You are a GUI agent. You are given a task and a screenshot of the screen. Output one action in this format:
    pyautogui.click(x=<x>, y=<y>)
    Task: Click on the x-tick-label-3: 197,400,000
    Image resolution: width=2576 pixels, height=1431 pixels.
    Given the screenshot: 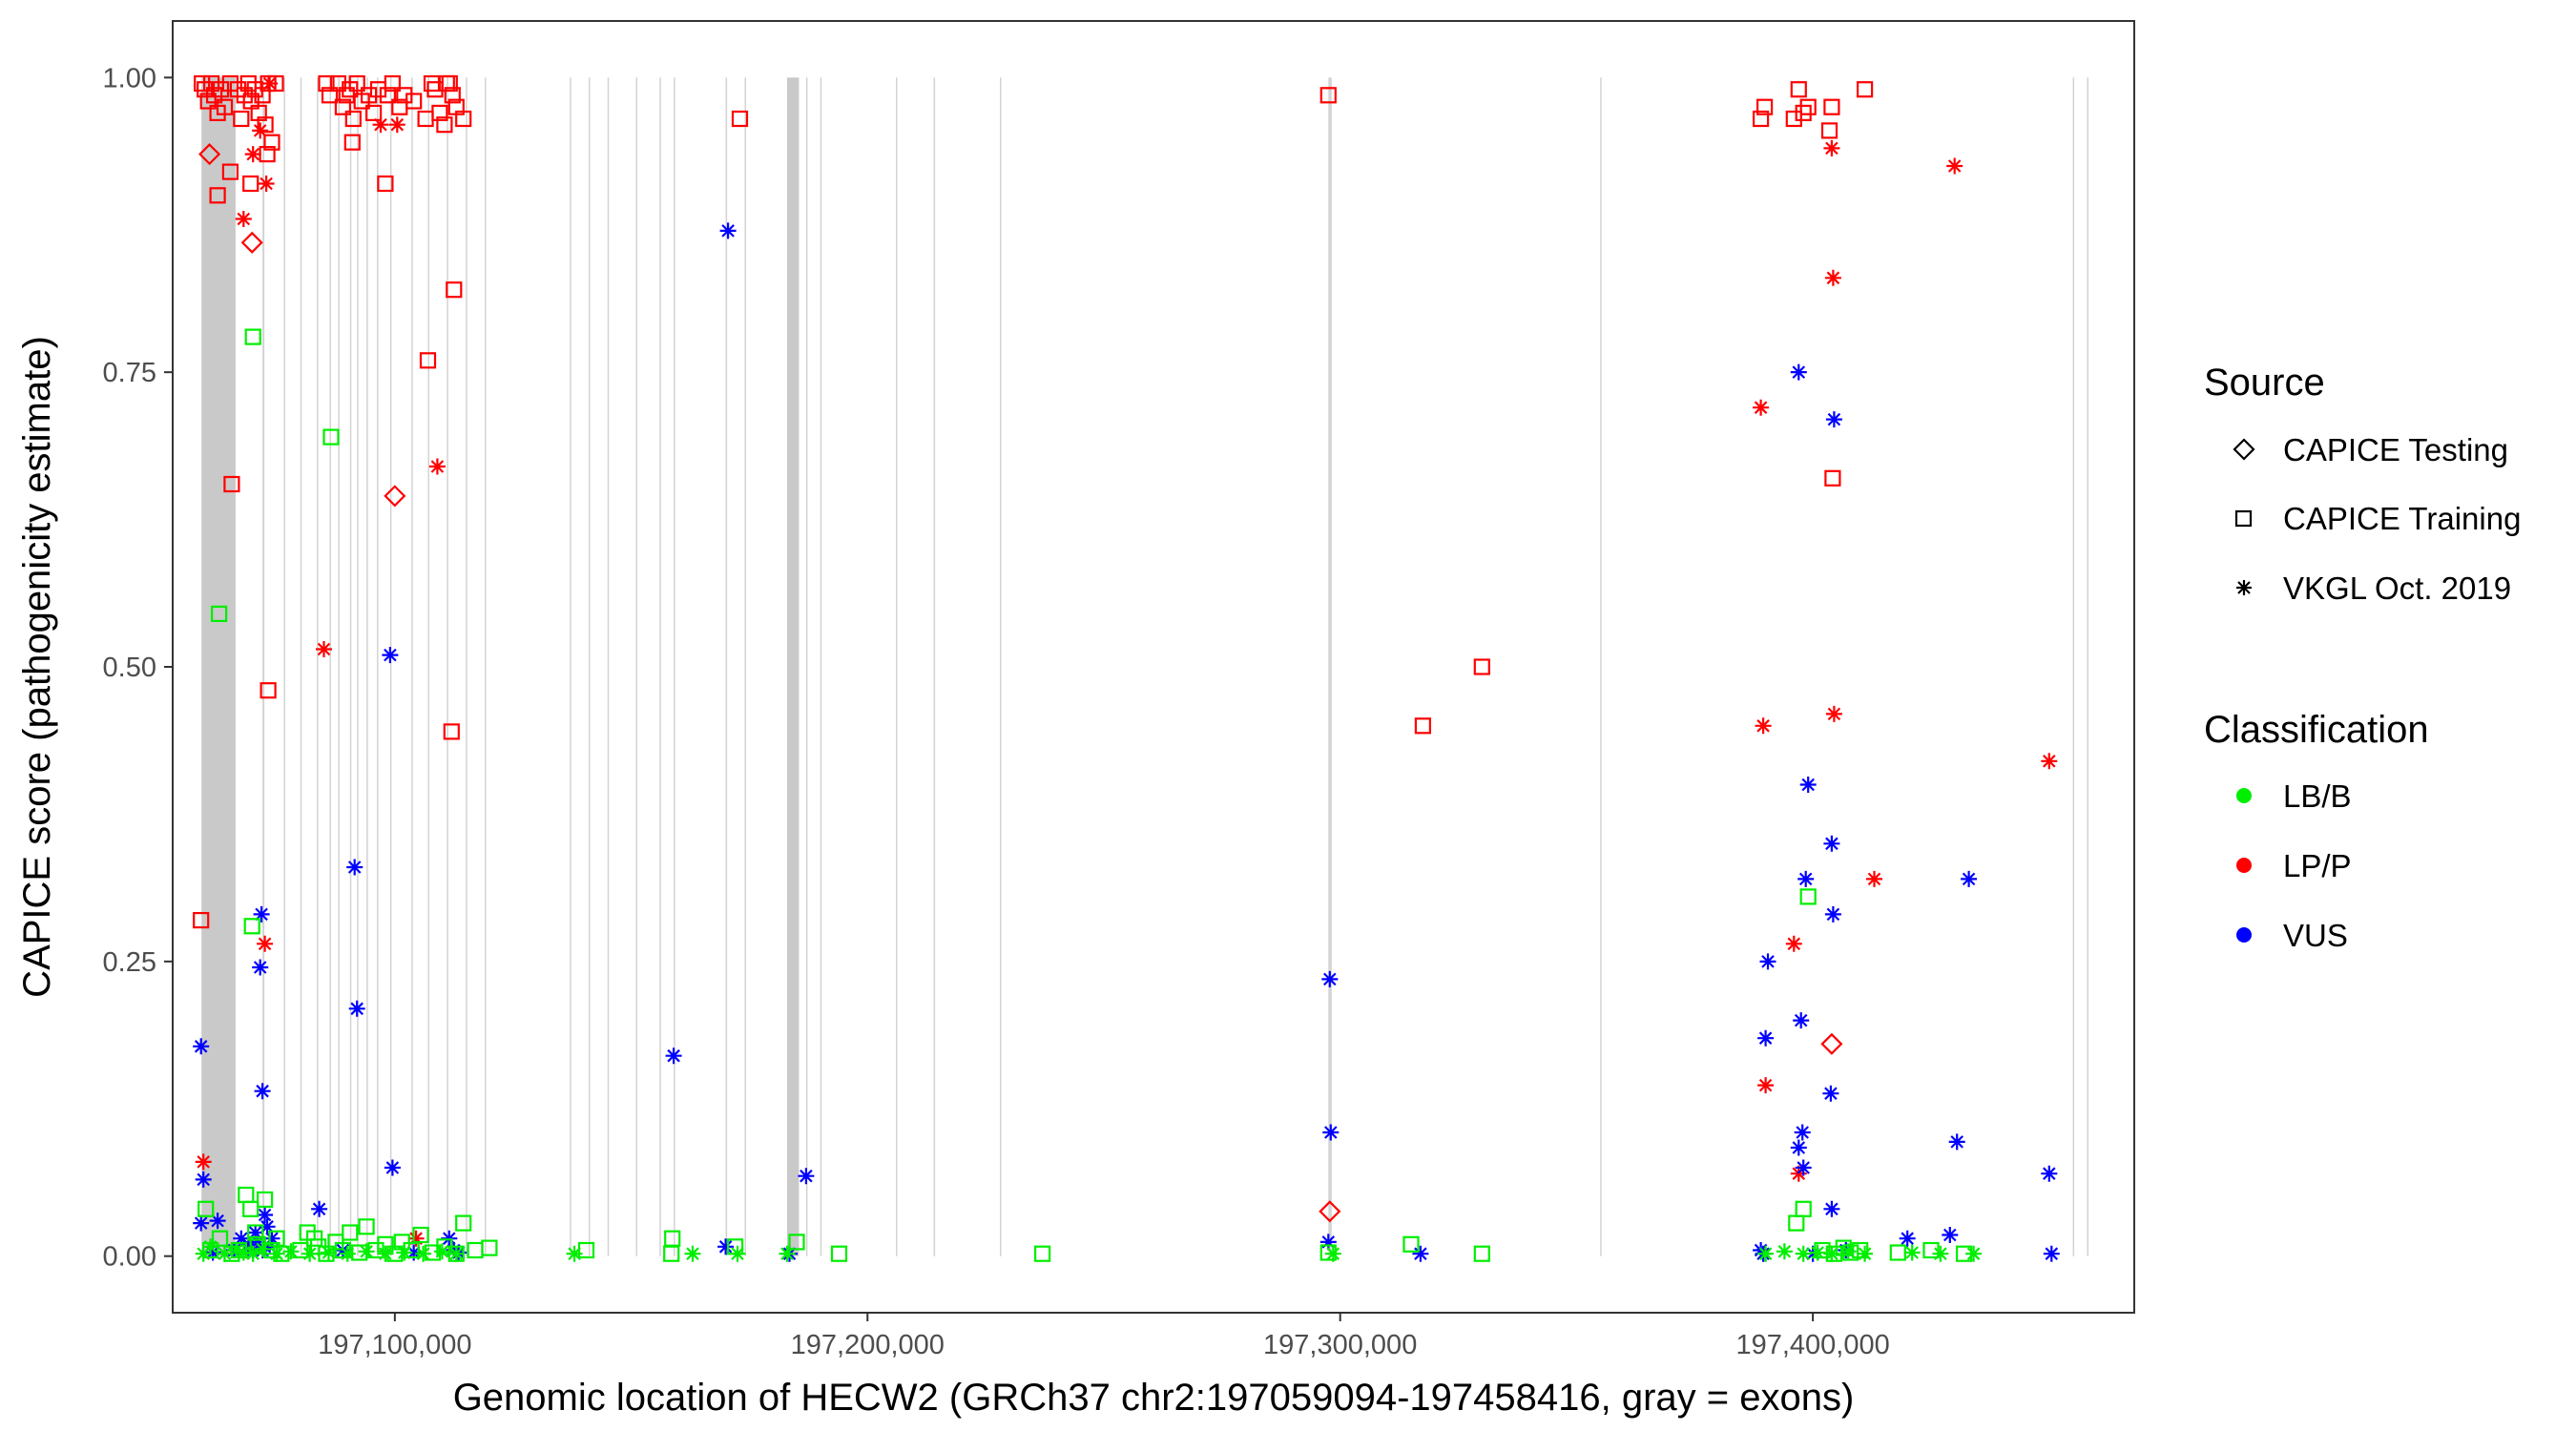 What is the action you would take?
    pyautogui.click(x=1812, y=1345)
    